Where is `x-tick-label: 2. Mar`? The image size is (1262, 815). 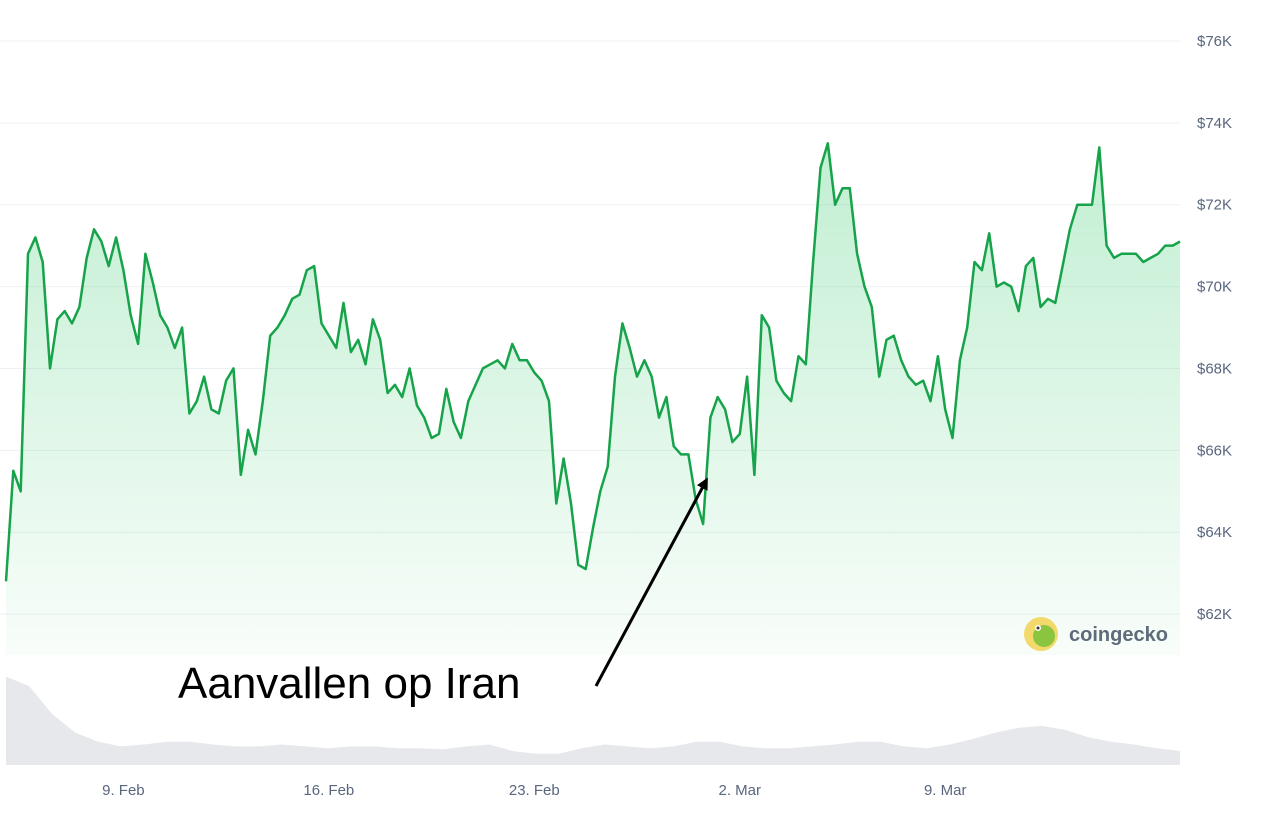
x-tick-label: 2. Mar is located at coordinates (739, 790).